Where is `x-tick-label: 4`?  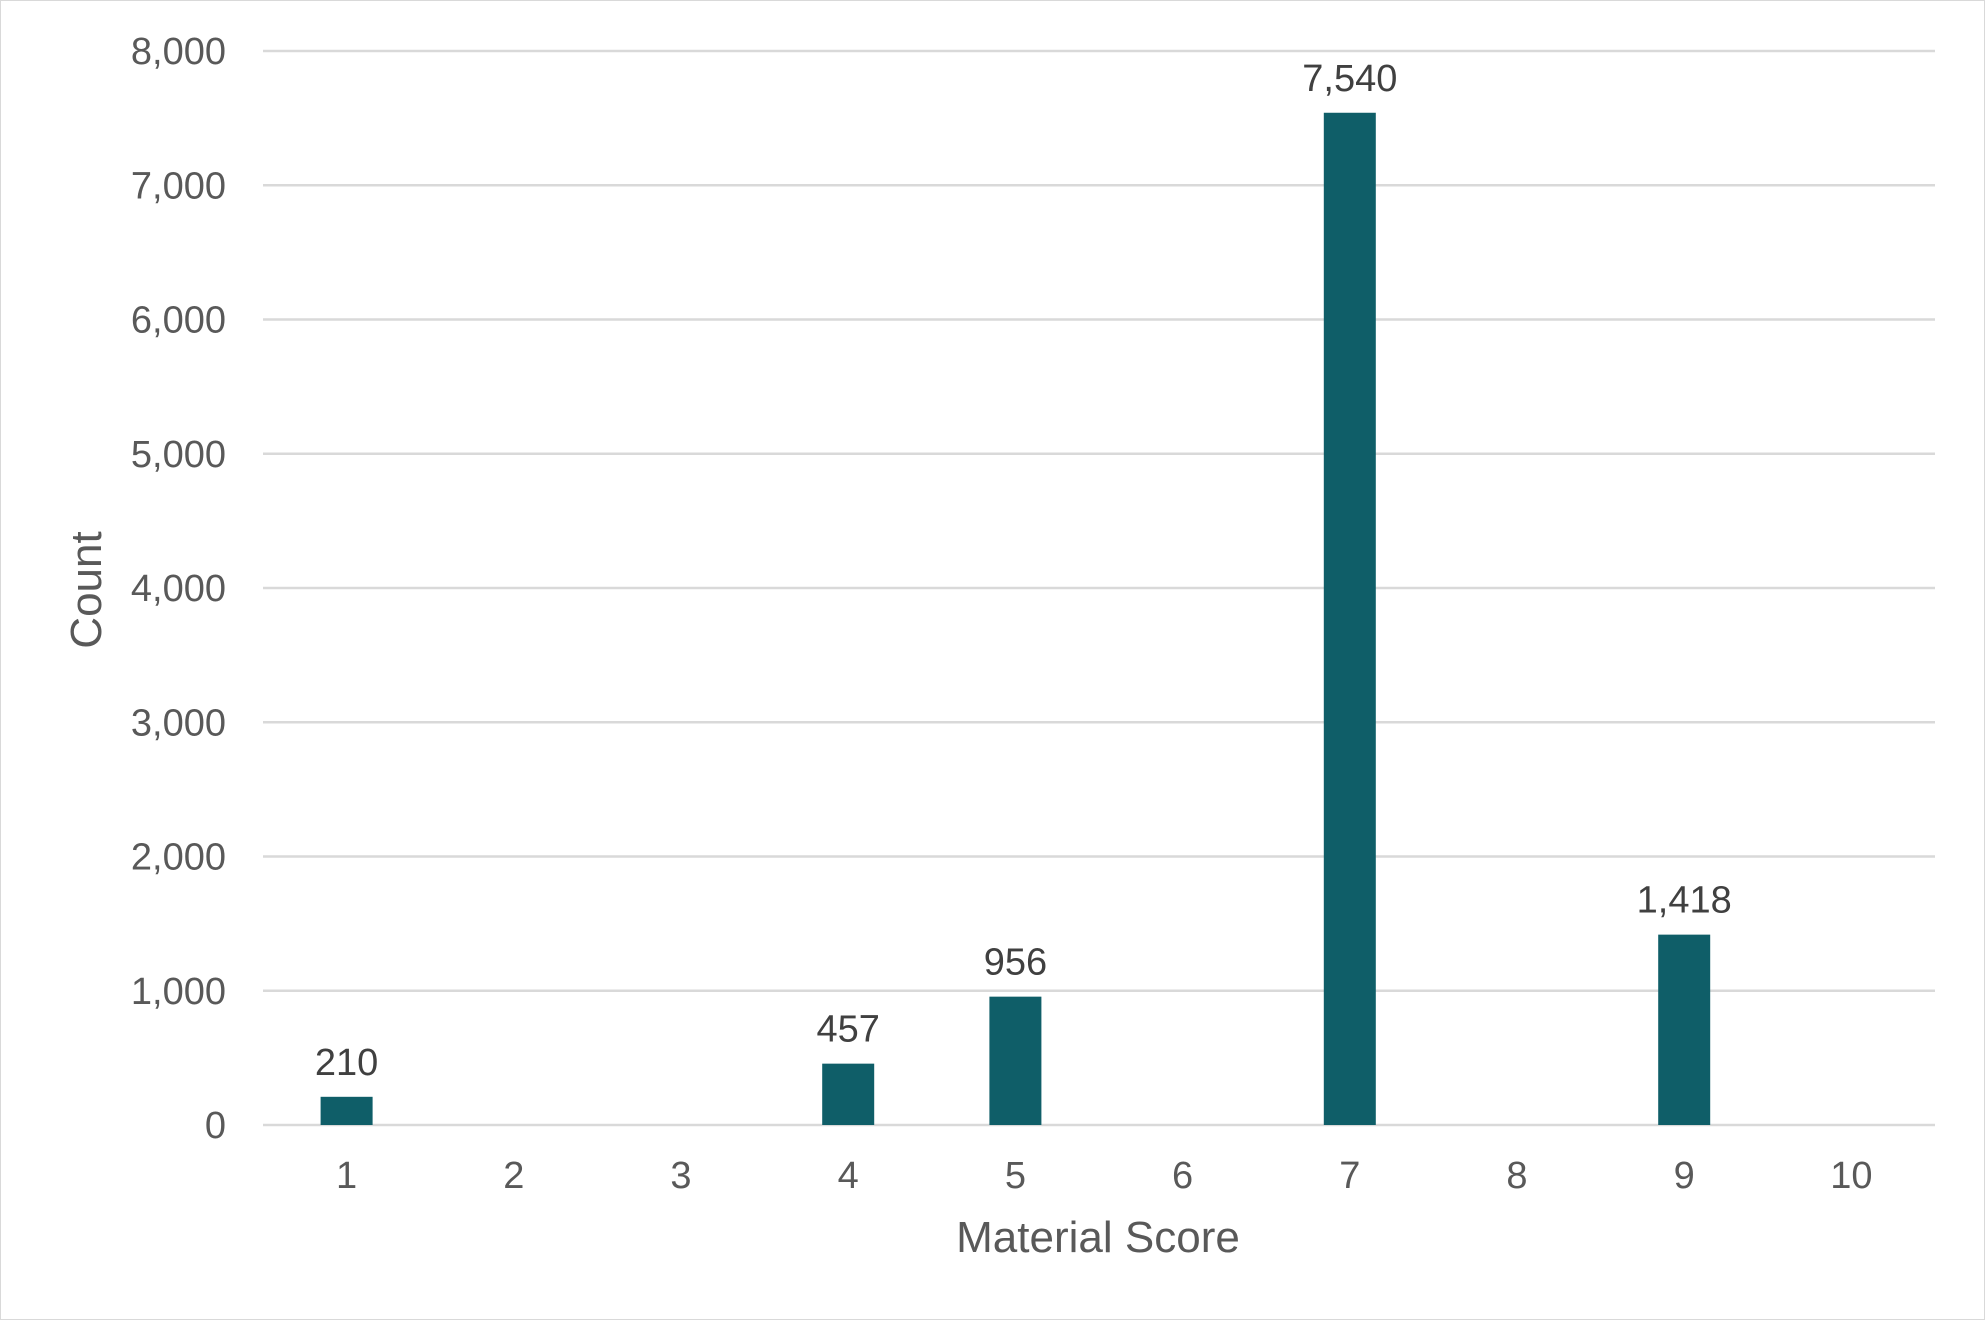
x-tick-label: 4 is located at coordinates (848, 1176).